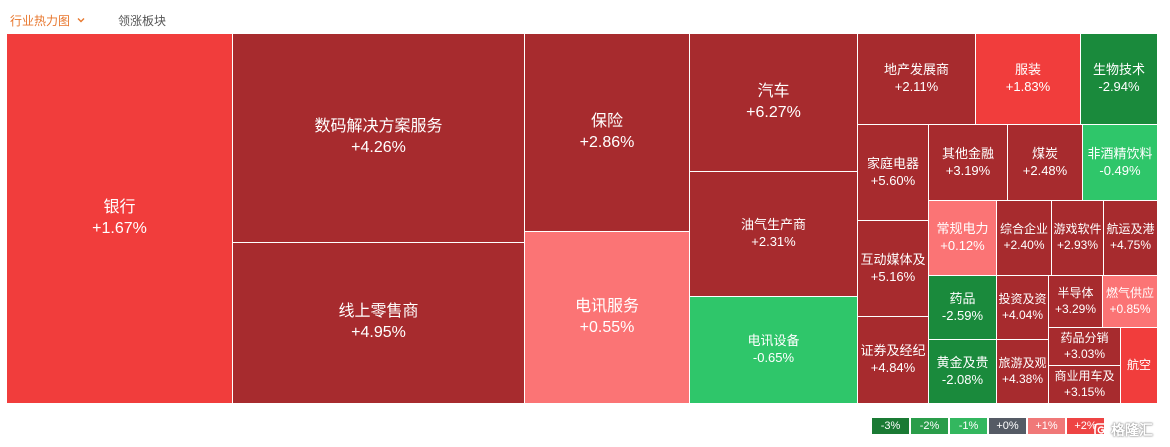 Image resolution: width=1170 pixels, height=447 pixels. Describe the element at coordinates (963, 308) in the screenshot. I see `heatmap-tile: 药品 -2.59%` at that location.